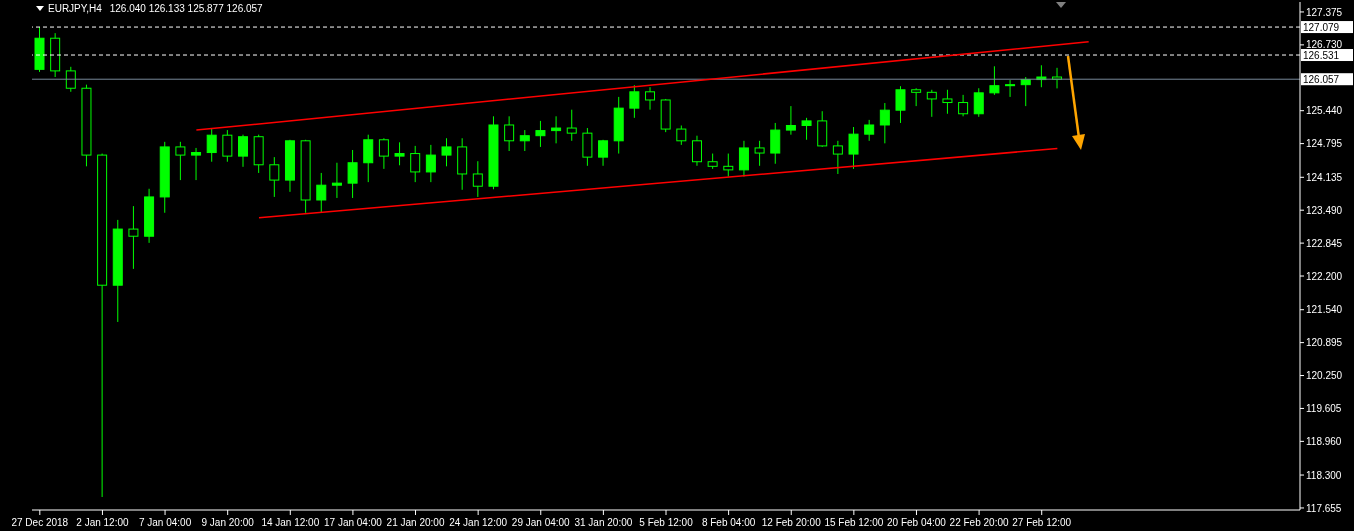  I want to click on x-tick-label: 2 Jan 12:00, so click(103, 522).